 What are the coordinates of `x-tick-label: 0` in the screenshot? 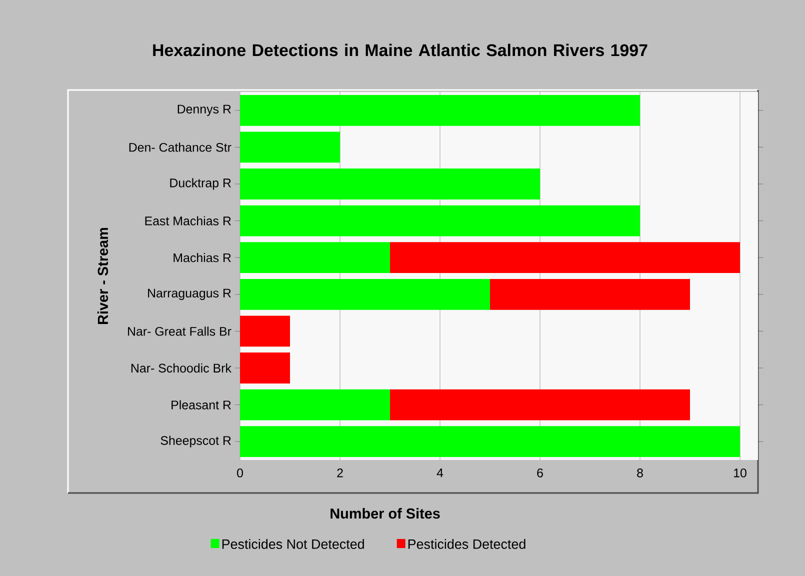 It's located at (240, 473).